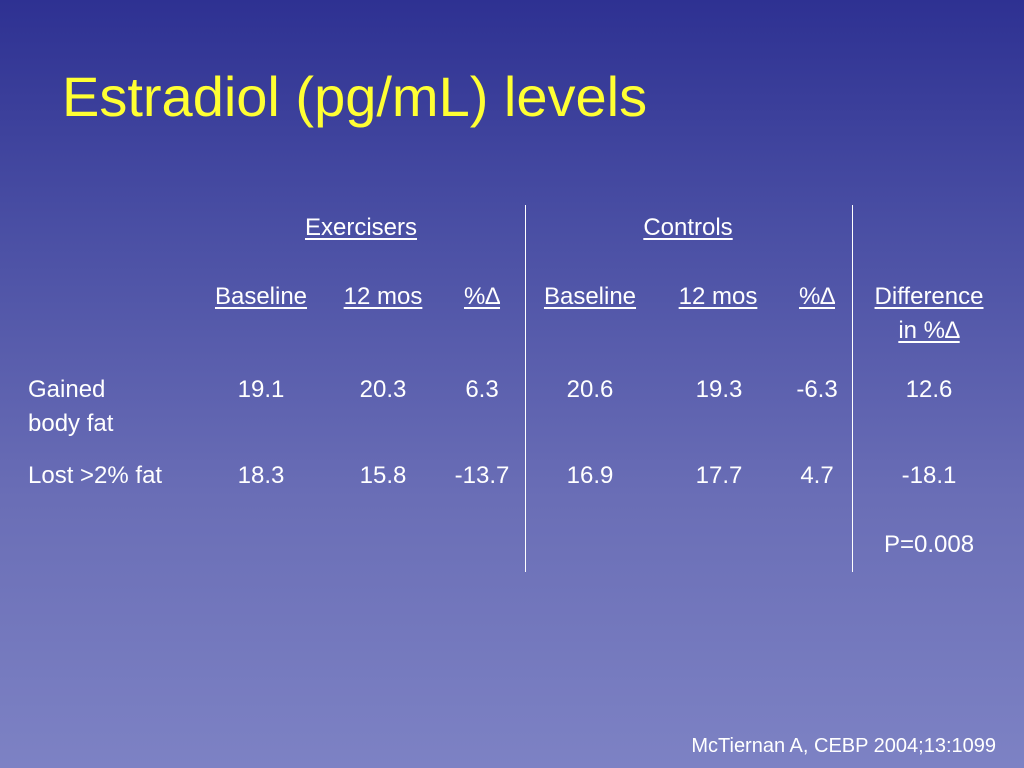 The image size is (1024, 768). Describe the element at coordinates (719, 475) in the screenshot. I see `cell-controls-12mos: 17.7` at that location.